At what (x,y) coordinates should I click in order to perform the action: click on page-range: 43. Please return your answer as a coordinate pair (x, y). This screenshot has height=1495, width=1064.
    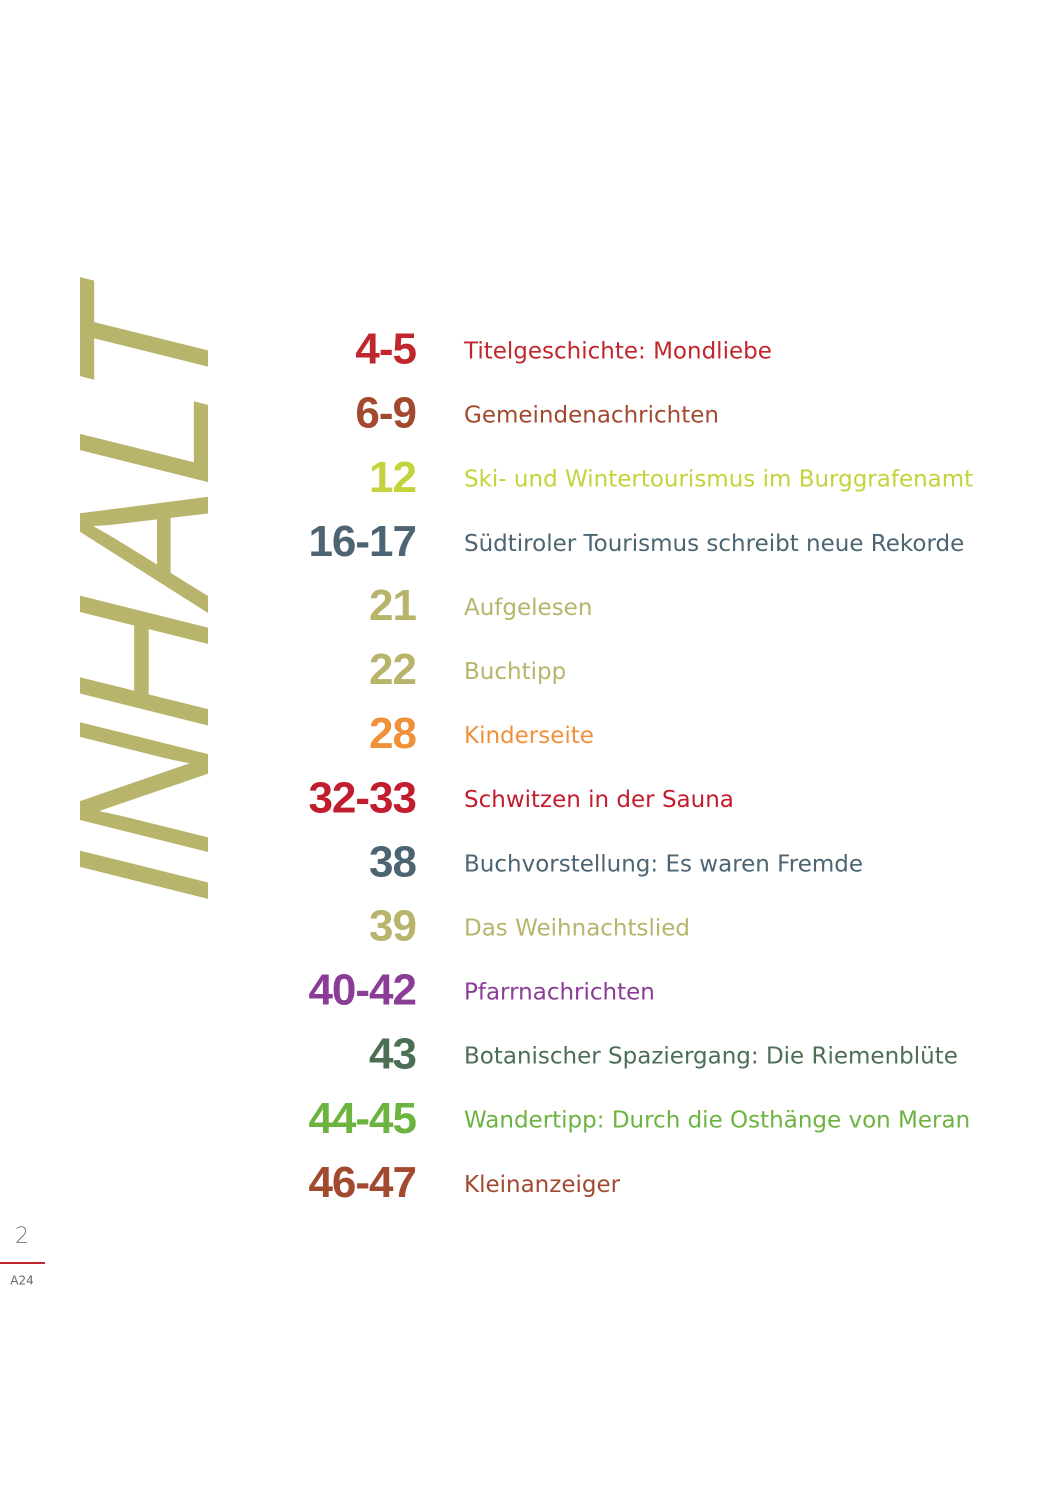
    Looking at the image, I should click on (392, 1054).